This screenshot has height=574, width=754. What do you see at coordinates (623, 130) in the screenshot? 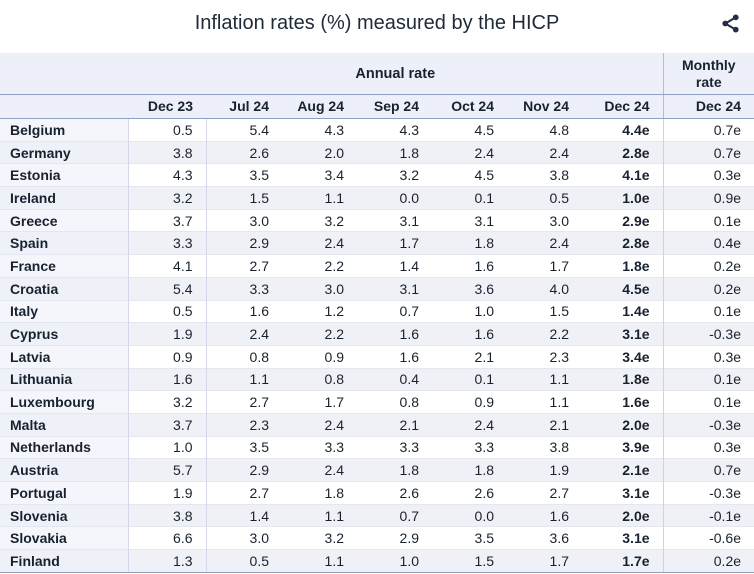
I see `annual-rate-value: 4.4e` at bounding box center [623, 130].